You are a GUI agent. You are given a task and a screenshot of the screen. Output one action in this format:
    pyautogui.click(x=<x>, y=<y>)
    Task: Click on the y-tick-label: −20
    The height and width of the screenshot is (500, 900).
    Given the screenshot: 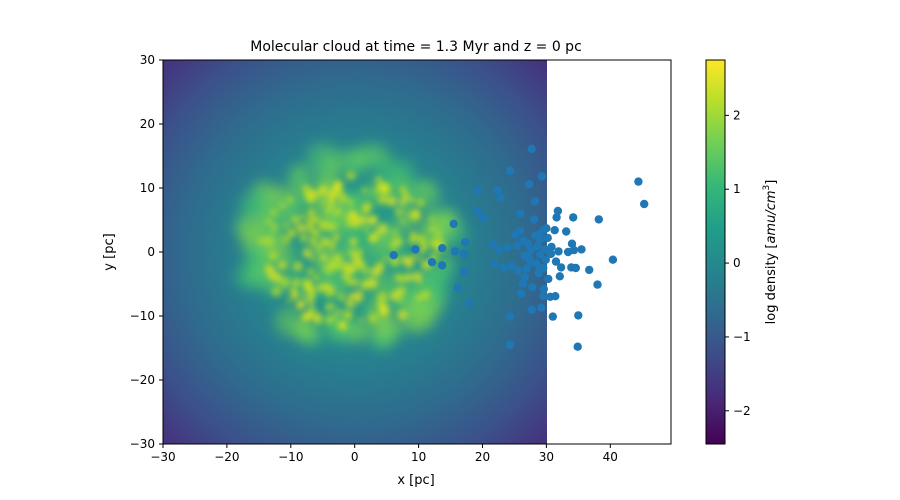 What is the action you would take?
    pyautogui.click(x=142, y=380)
    